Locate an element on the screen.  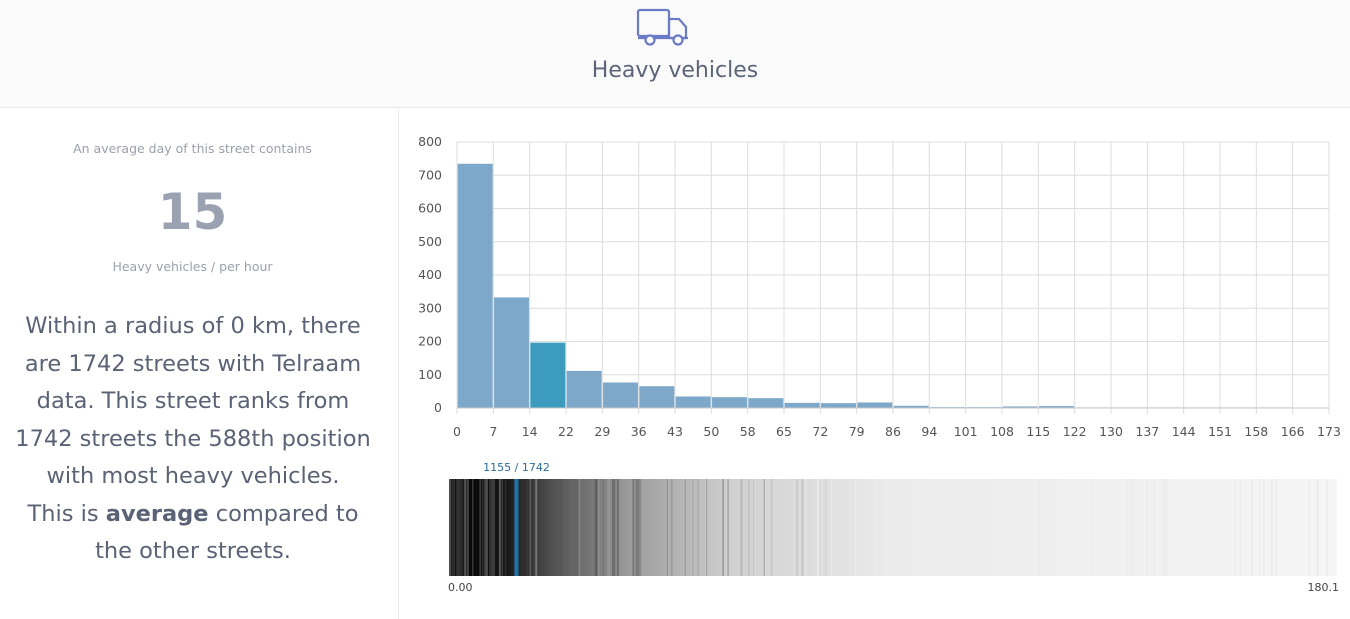
x-tick-label: 101 is located at coordinates (966, 431).